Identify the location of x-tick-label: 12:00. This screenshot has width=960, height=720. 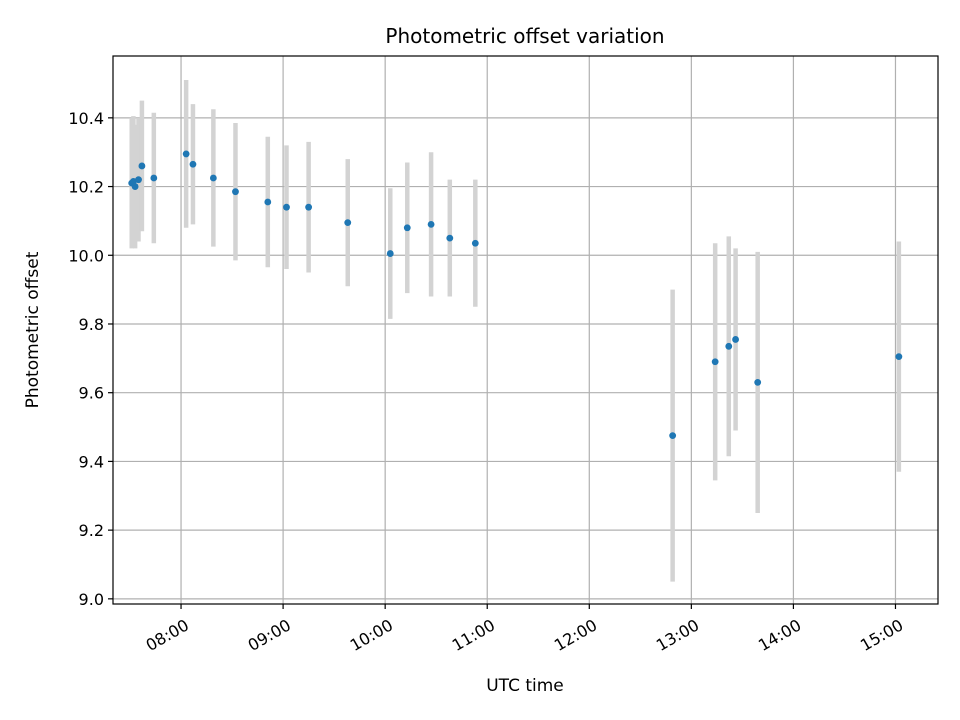
(575, 635).